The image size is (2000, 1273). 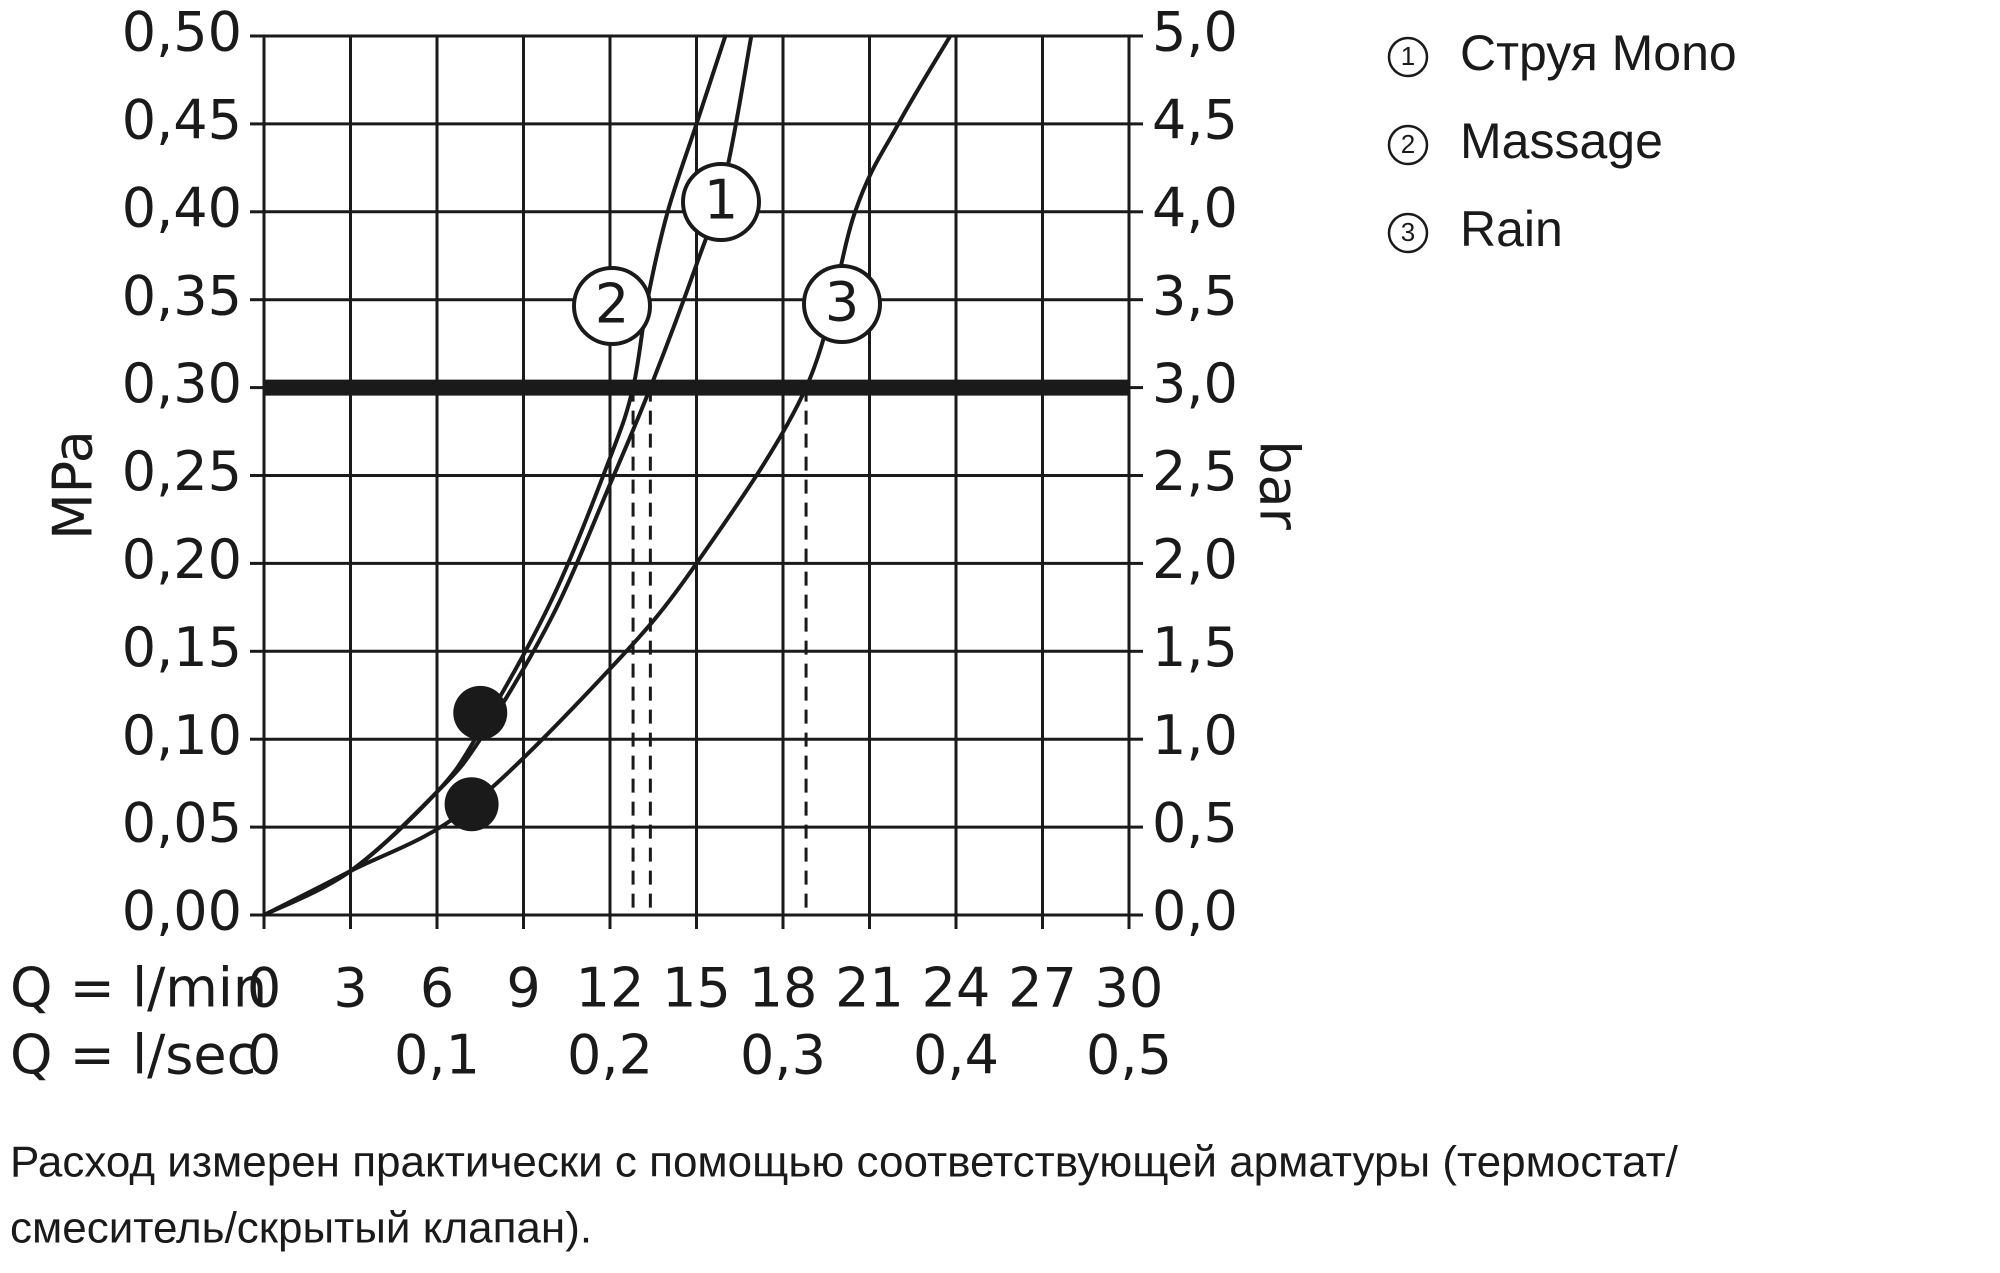 What do you see at coordinates (956, 988) in the screenshot?
I see `x-tick-label: 24` at bounding box center [956, 988].